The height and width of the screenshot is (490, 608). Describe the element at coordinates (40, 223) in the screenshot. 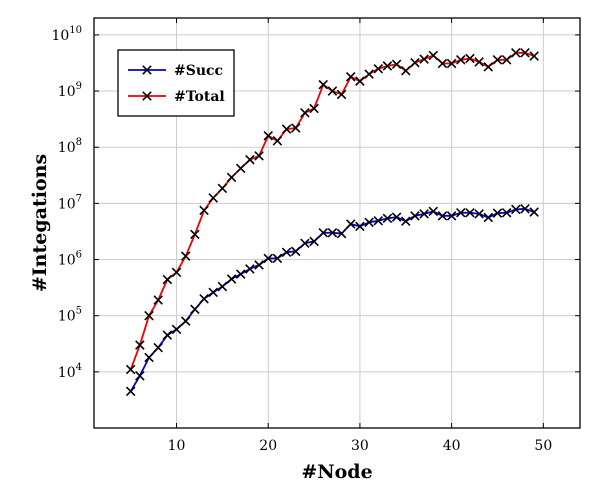

I see `y-axis-title: #Integations` at that location.